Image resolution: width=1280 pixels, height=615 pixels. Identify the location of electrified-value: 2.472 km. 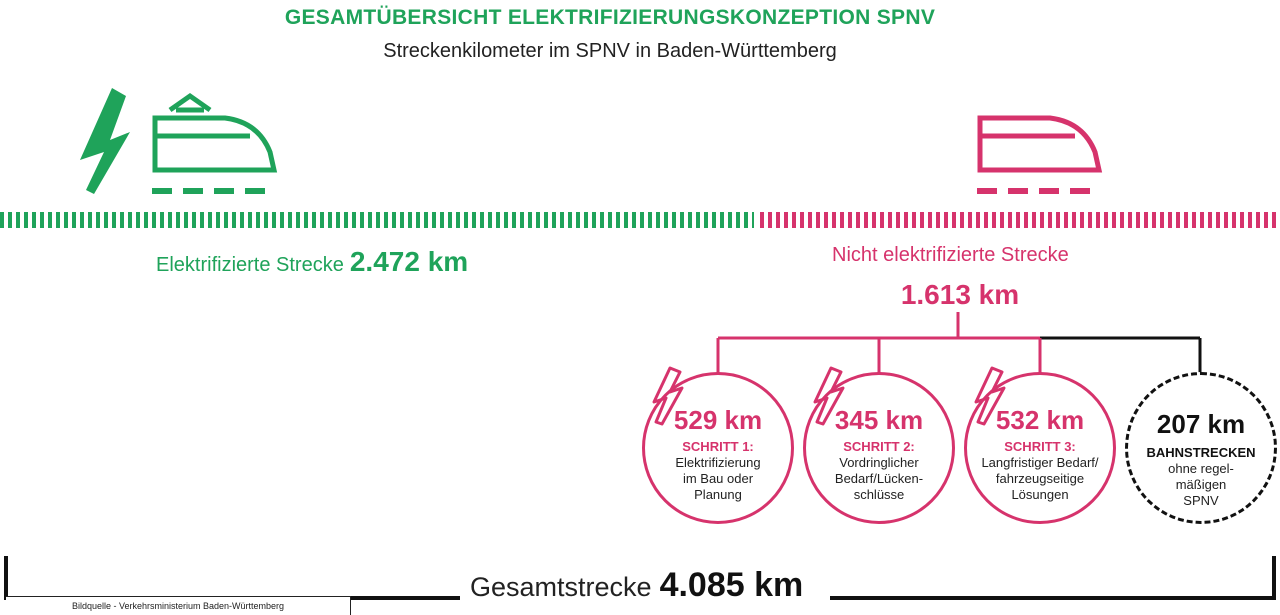
(409, 261).